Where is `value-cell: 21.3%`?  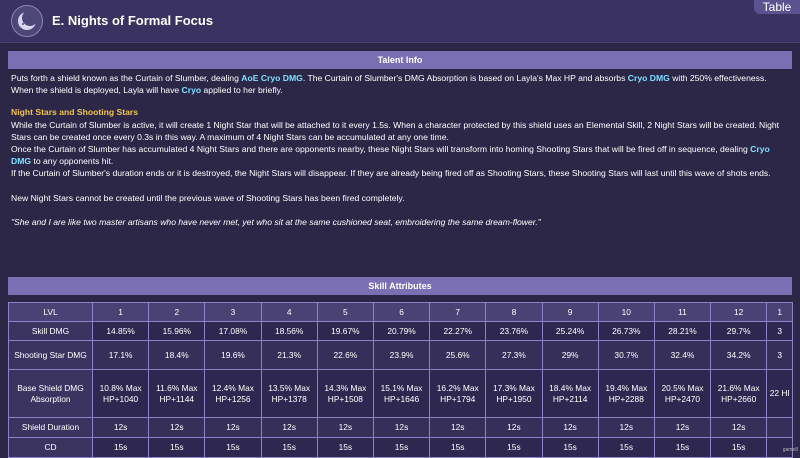
value-cell: 21.3% is located at coordinates (289, 355).